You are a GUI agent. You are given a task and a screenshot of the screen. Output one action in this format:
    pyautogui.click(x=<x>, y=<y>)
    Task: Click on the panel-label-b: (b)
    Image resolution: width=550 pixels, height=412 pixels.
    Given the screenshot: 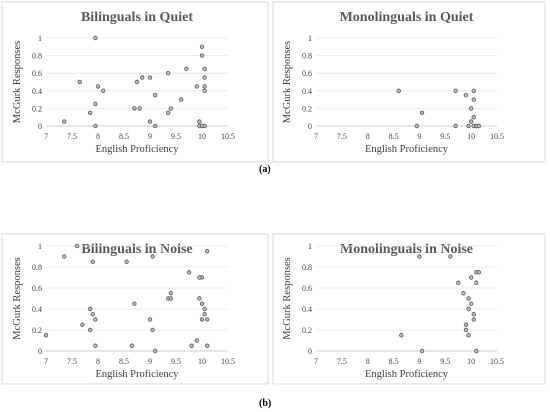 What is the action you would take?
    pyautogui.click(x=265, y=403)
    